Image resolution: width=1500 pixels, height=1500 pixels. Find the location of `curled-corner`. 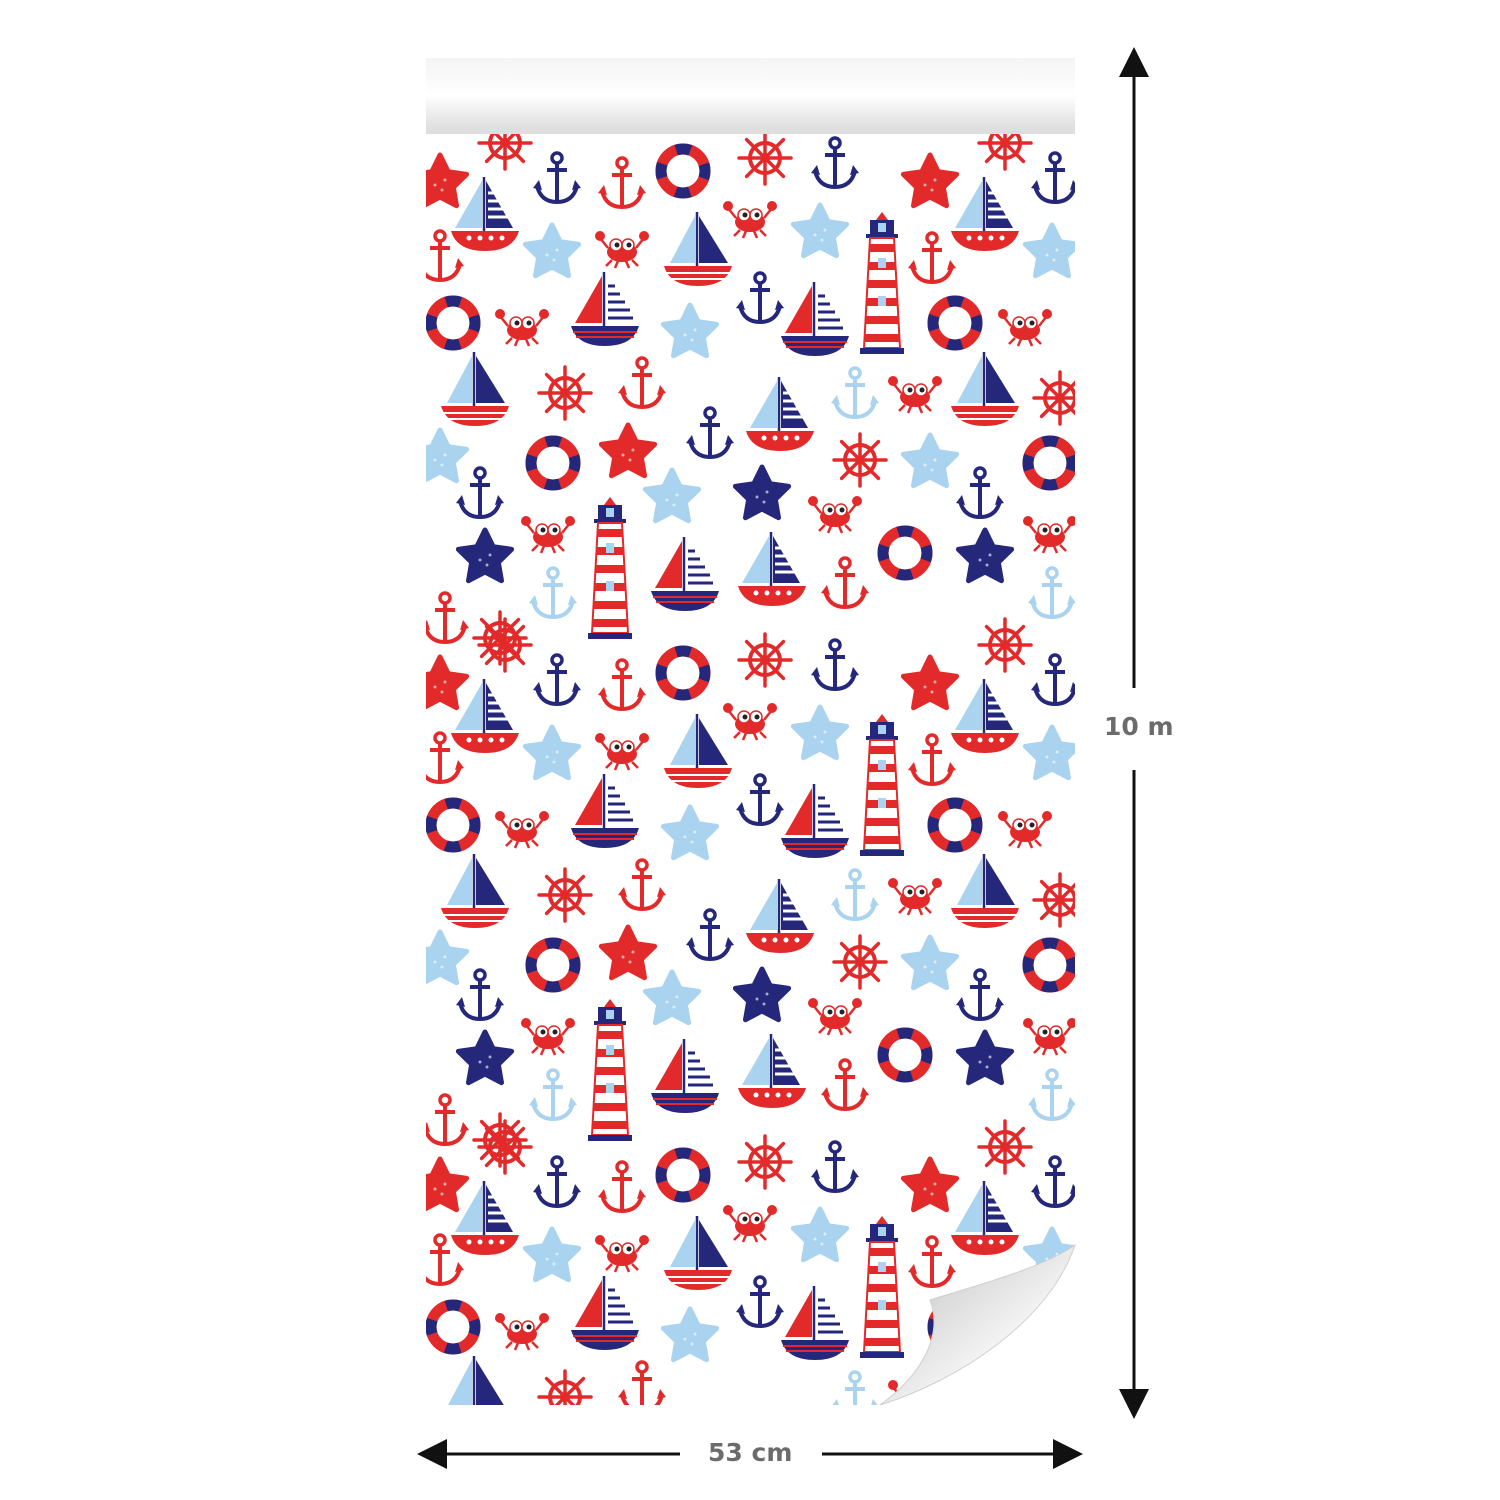

curled-corner is located at coordinates (977, 1324).